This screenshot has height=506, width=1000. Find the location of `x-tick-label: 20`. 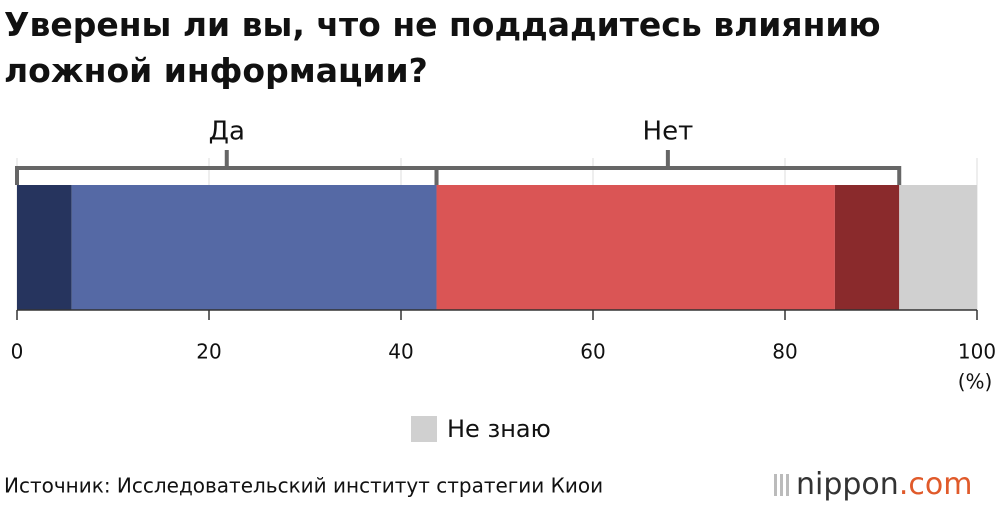

x-tick-label: 20 is located at coordinates (208, 352).